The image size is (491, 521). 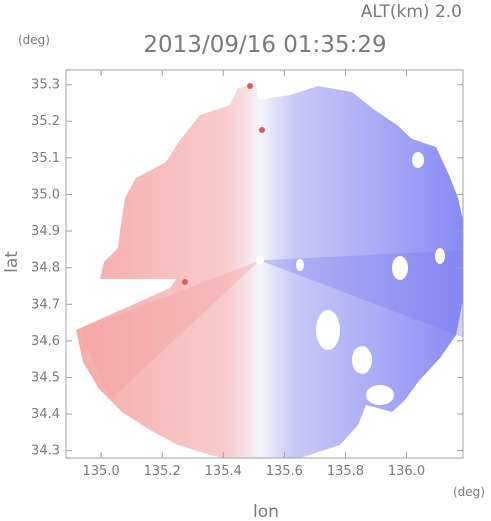 What do you see at coordinates (101, 471) in the screenshot?
I see `x-tick-label: 135.0` at bounding box center [101, 471].